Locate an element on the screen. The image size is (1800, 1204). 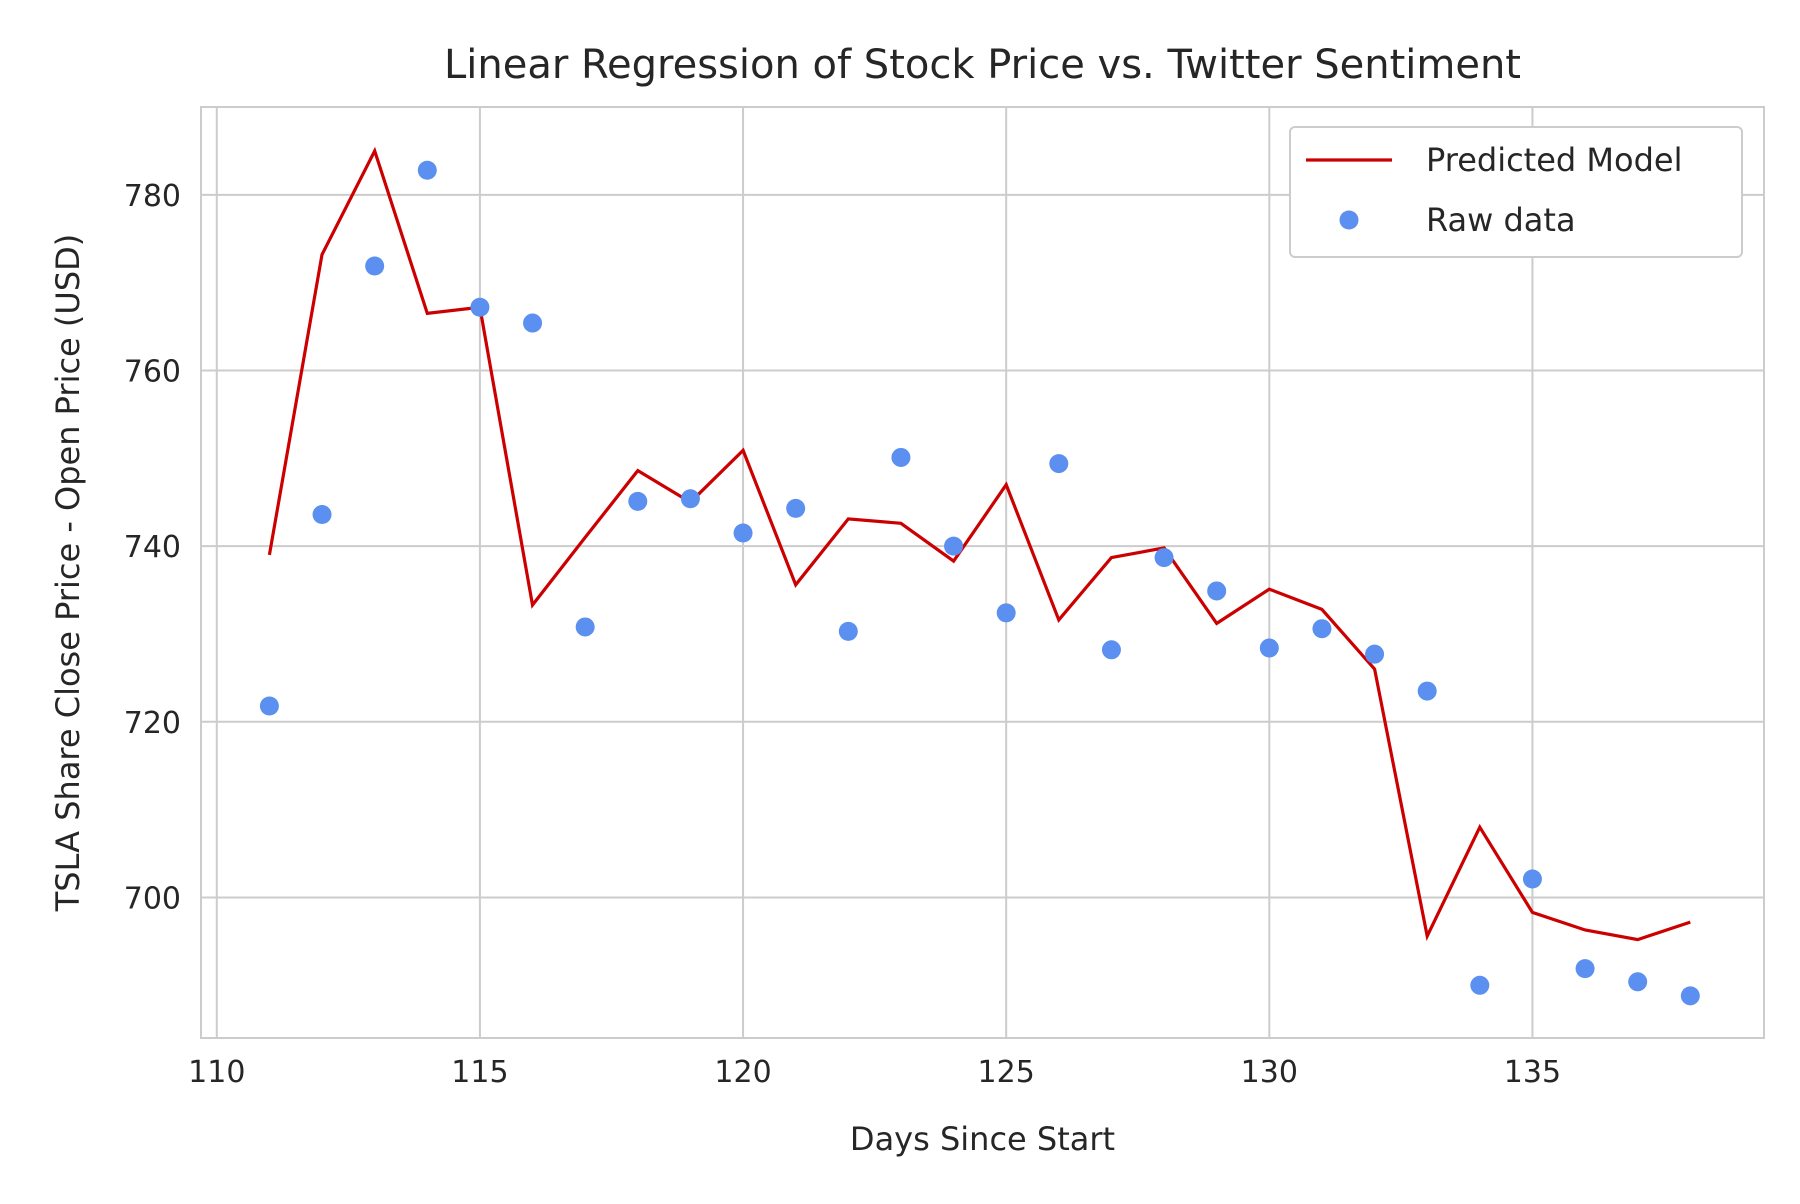
y-tick-label: 720 is located at coordinates (152, 723).